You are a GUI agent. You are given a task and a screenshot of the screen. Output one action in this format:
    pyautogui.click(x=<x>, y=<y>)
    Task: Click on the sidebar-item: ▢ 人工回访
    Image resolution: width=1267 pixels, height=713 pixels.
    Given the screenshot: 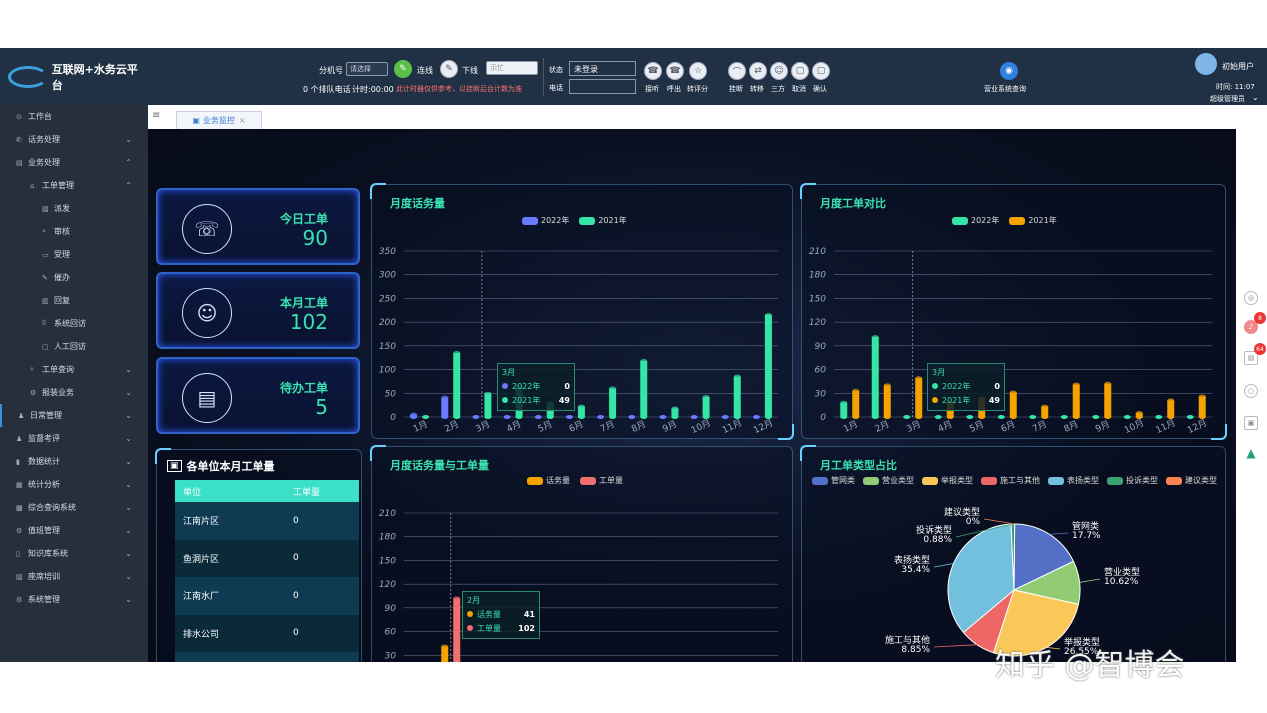 What is the action you would take?
    pyautogui.click(x=74, y=346)
    